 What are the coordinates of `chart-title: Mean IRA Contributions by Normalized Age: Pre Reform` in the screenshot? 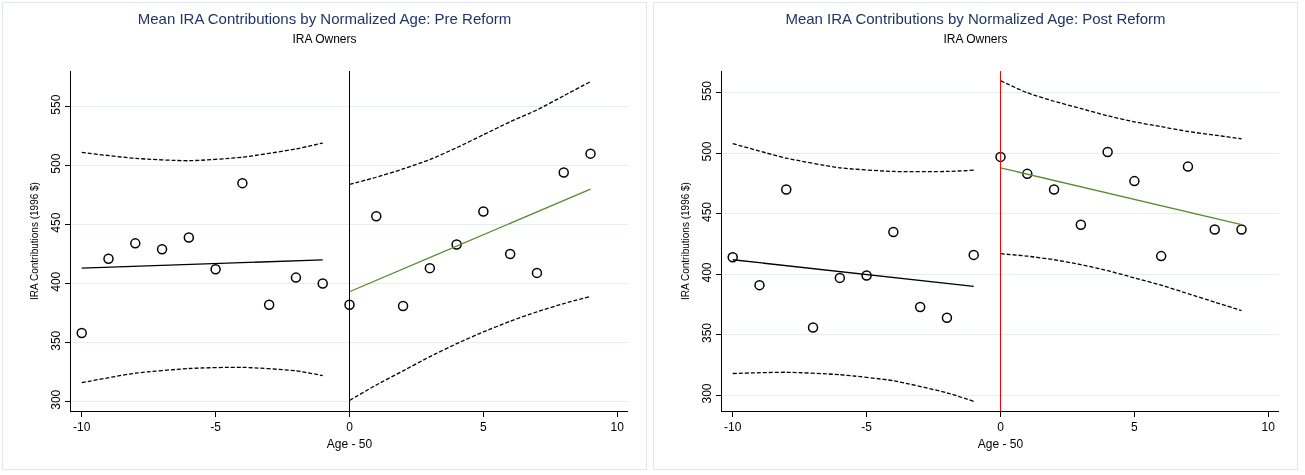 It's located at (324, 18).